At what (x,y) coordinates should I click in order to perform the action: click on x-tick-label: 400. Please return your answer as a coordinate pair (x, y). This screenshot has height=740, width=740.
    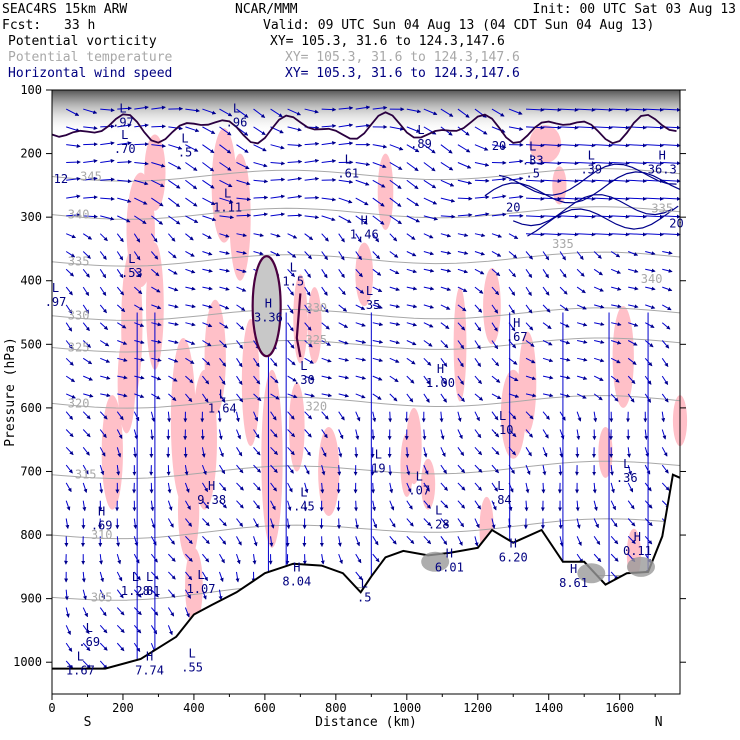
    Looking at the image, I should click on (194, 708).